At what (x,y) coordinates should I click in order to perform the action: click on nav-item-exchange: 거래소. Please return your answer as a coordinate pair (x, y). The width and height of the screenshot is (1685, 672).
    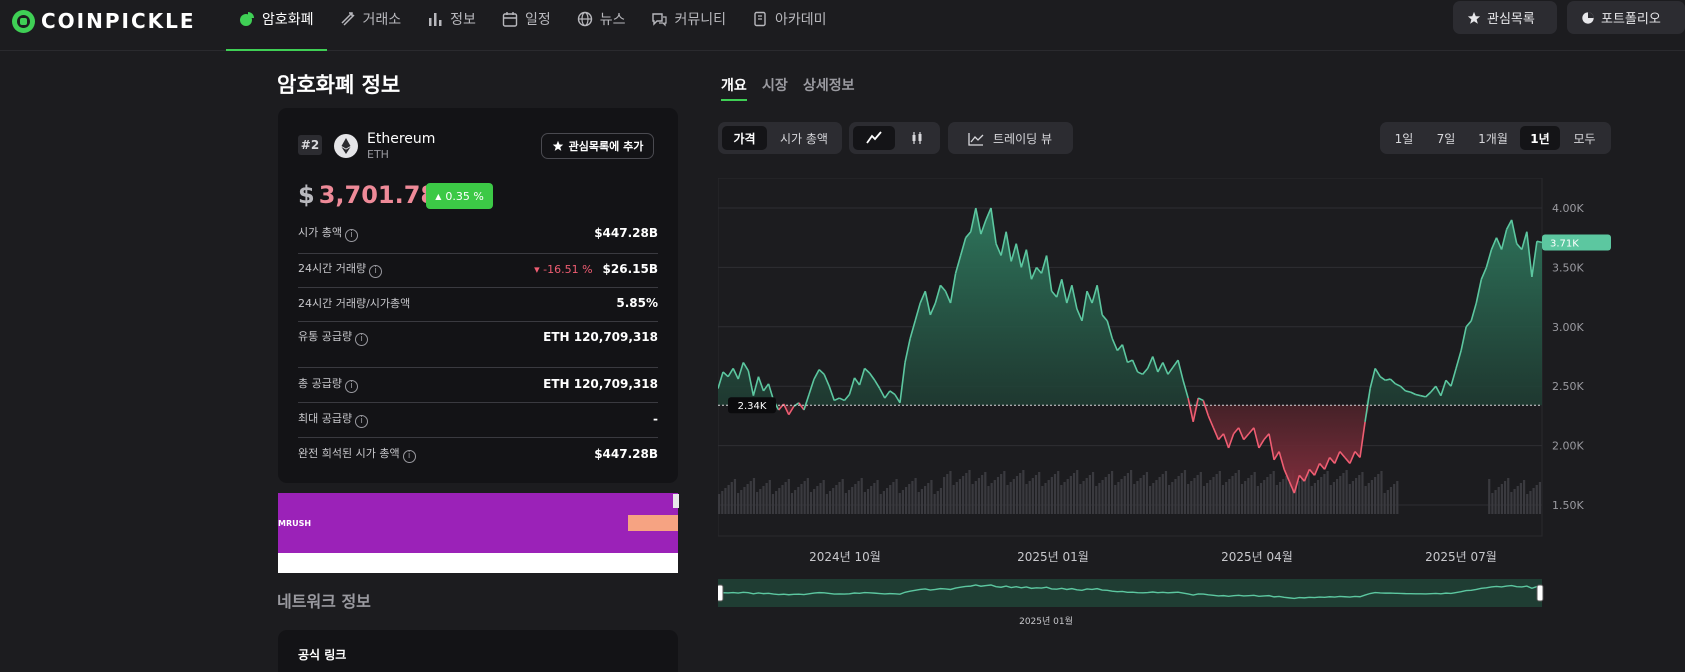
    Looking at the image, I should click on (371, 19).